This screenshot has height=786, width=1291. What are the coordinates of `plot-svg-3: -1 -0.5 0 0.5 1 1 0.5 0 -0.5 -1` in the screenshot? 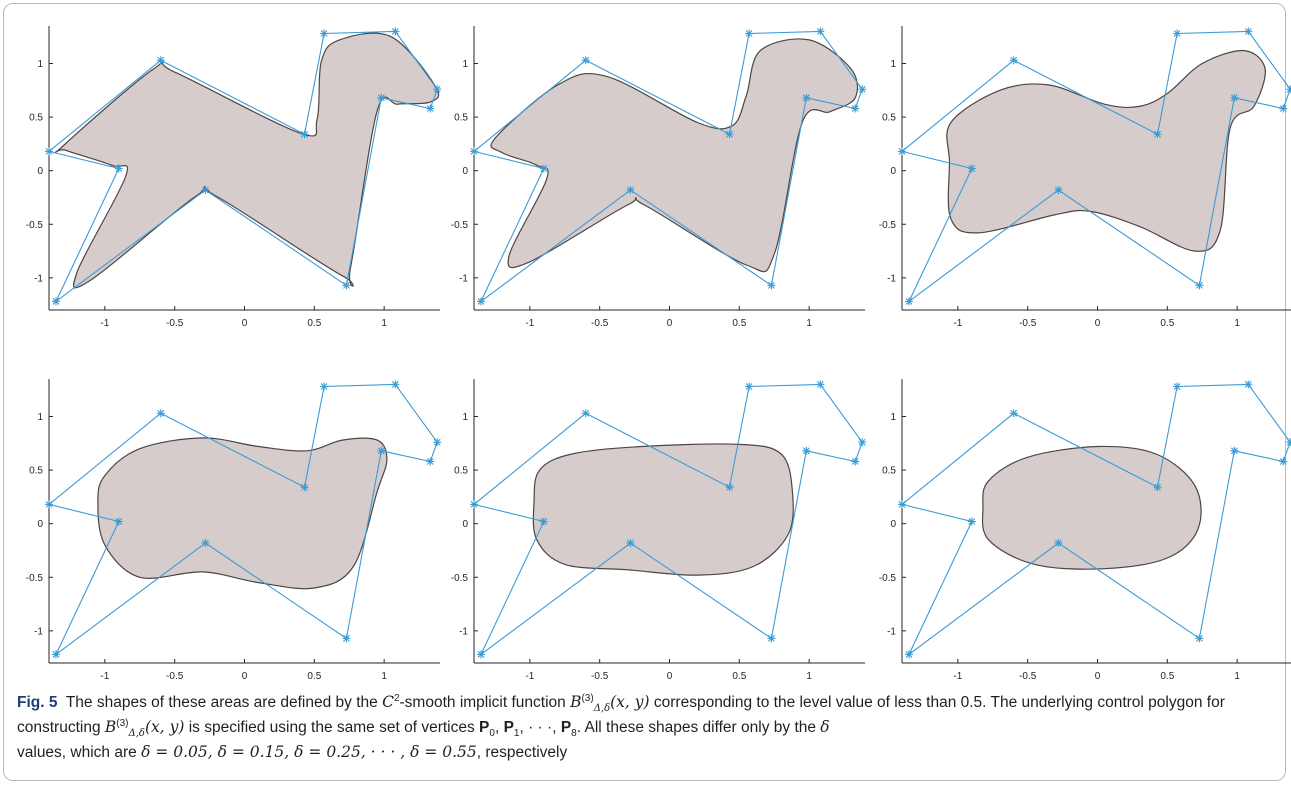 It's located at (1085, 177).